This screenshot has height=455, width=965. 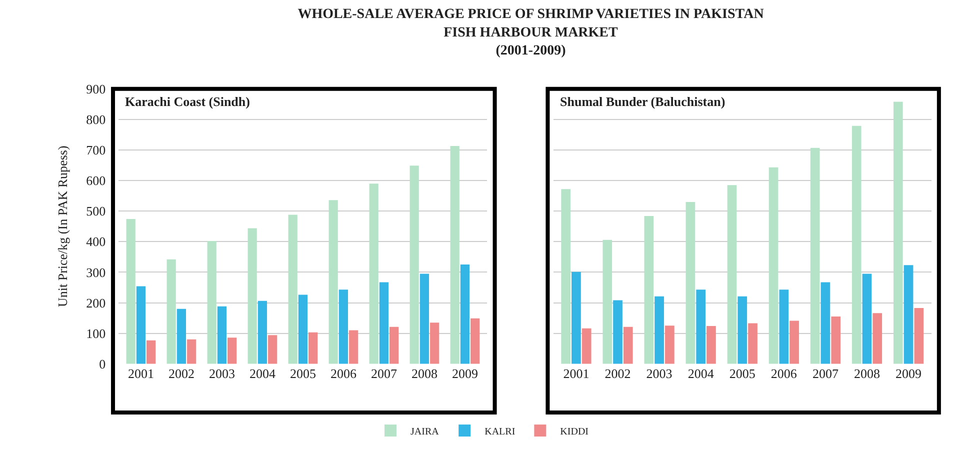 What do you see at coordinates (643, 101) in the screenshot?
I see `chart-subtitle: Shumal Bunder (Baluchistan)` at bounding box center [643, 101].